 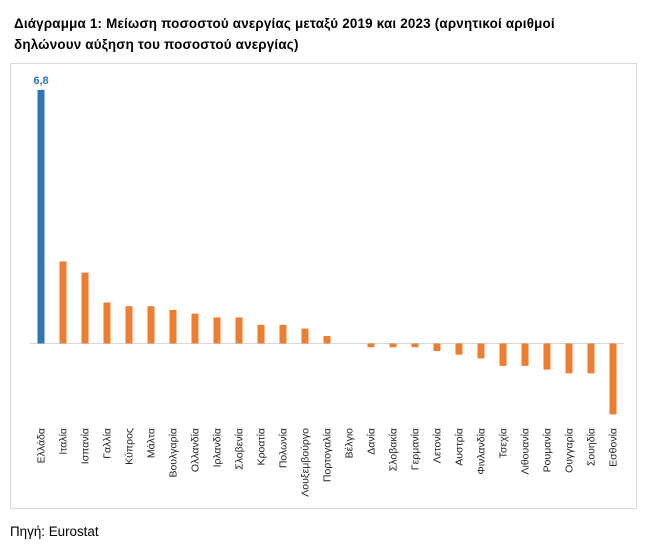 I want to click on data-label: 6,8, so click(x=40, y=81).